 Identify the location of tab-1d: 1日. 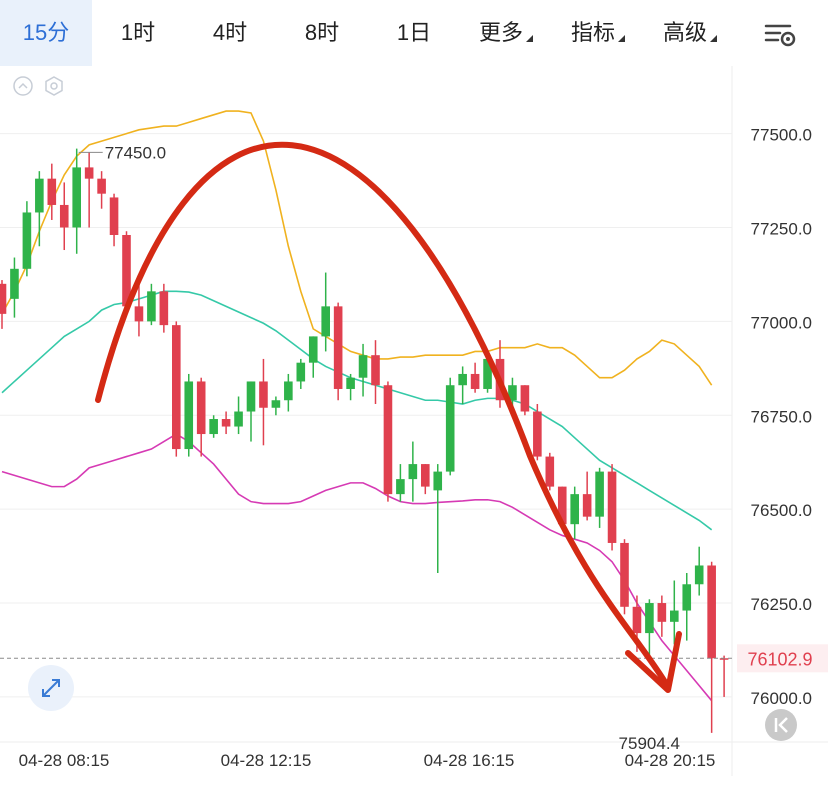
(414, 33).